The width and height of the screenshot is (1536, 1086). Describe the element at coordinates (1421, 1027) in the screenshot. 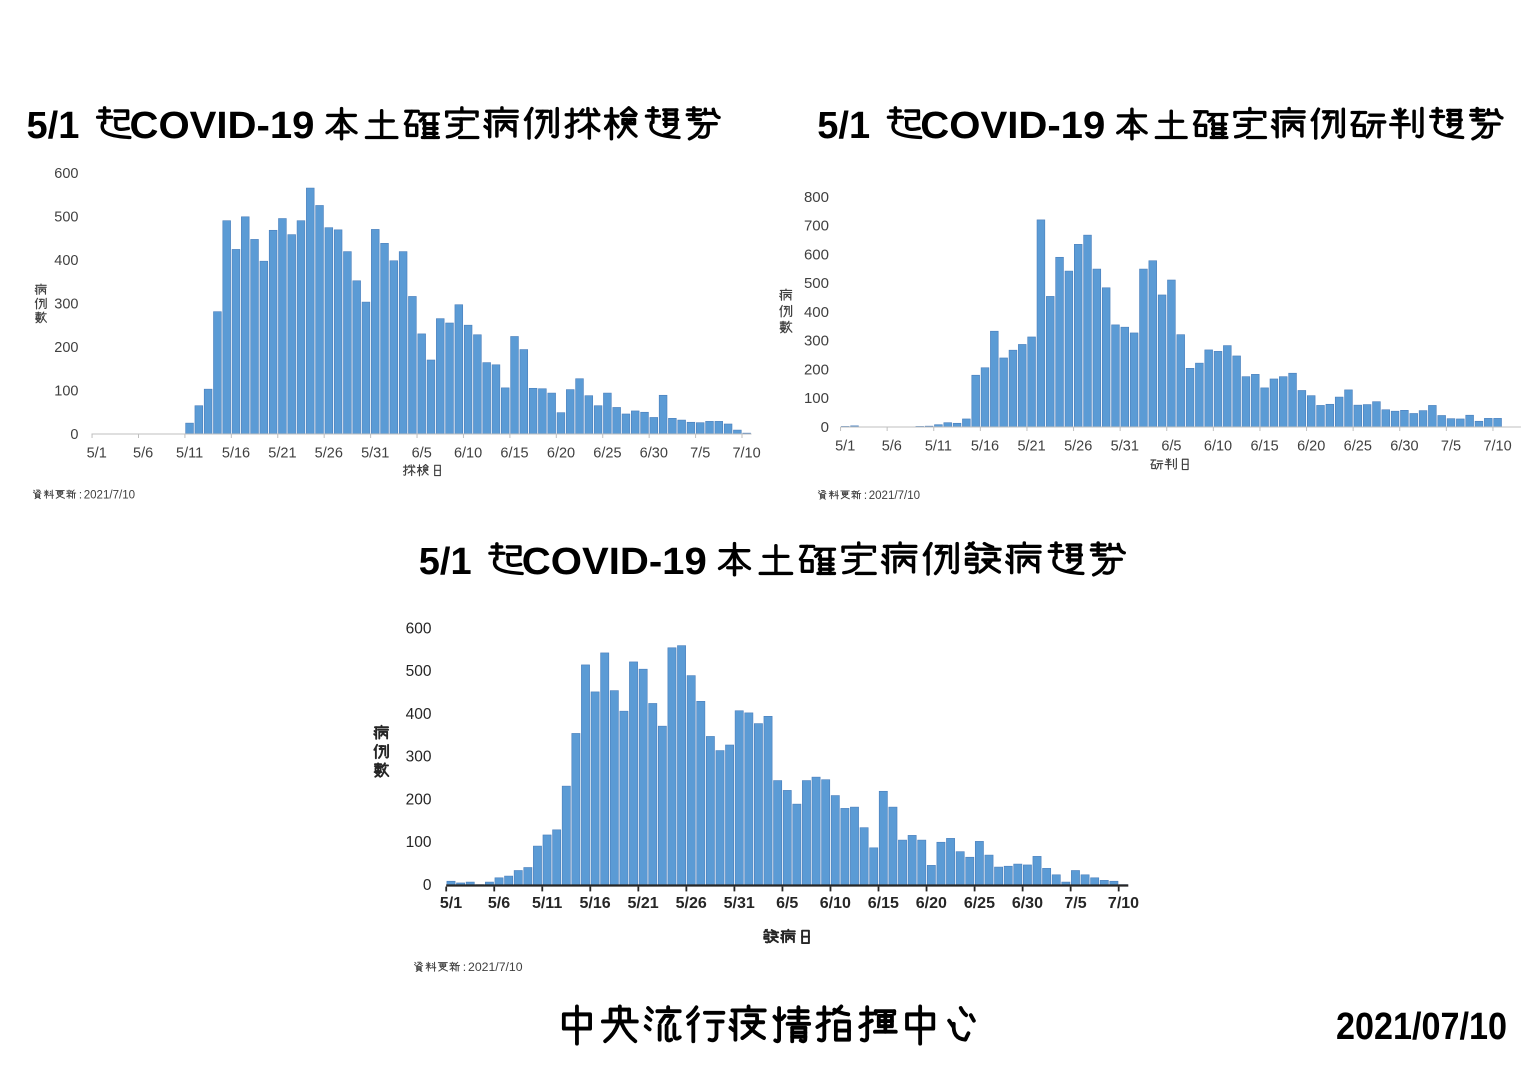

I see `svg-text: 2021/07/10` at that location.